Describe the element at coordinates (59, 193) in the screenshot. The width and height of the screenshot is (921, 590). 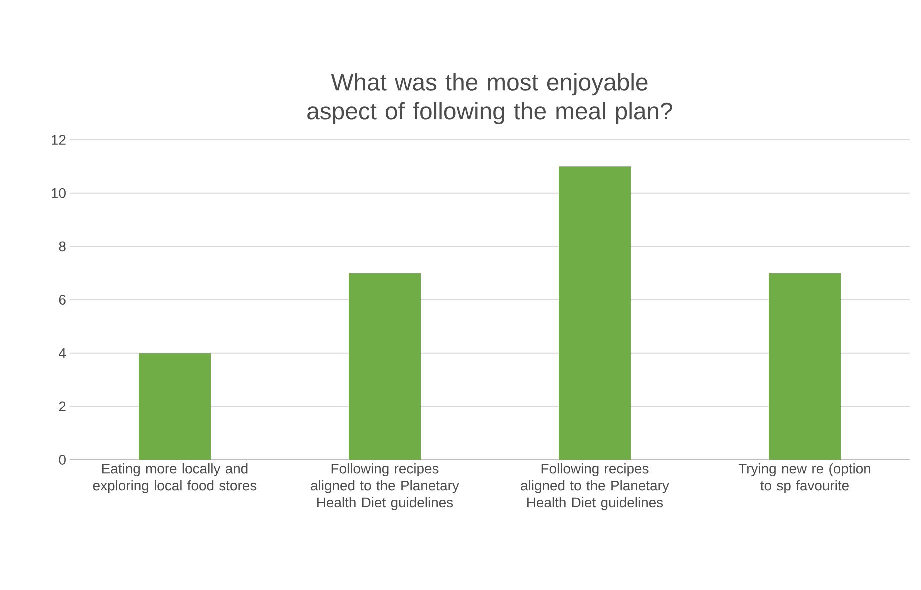
I see `y-tick-label: 10` at that location.